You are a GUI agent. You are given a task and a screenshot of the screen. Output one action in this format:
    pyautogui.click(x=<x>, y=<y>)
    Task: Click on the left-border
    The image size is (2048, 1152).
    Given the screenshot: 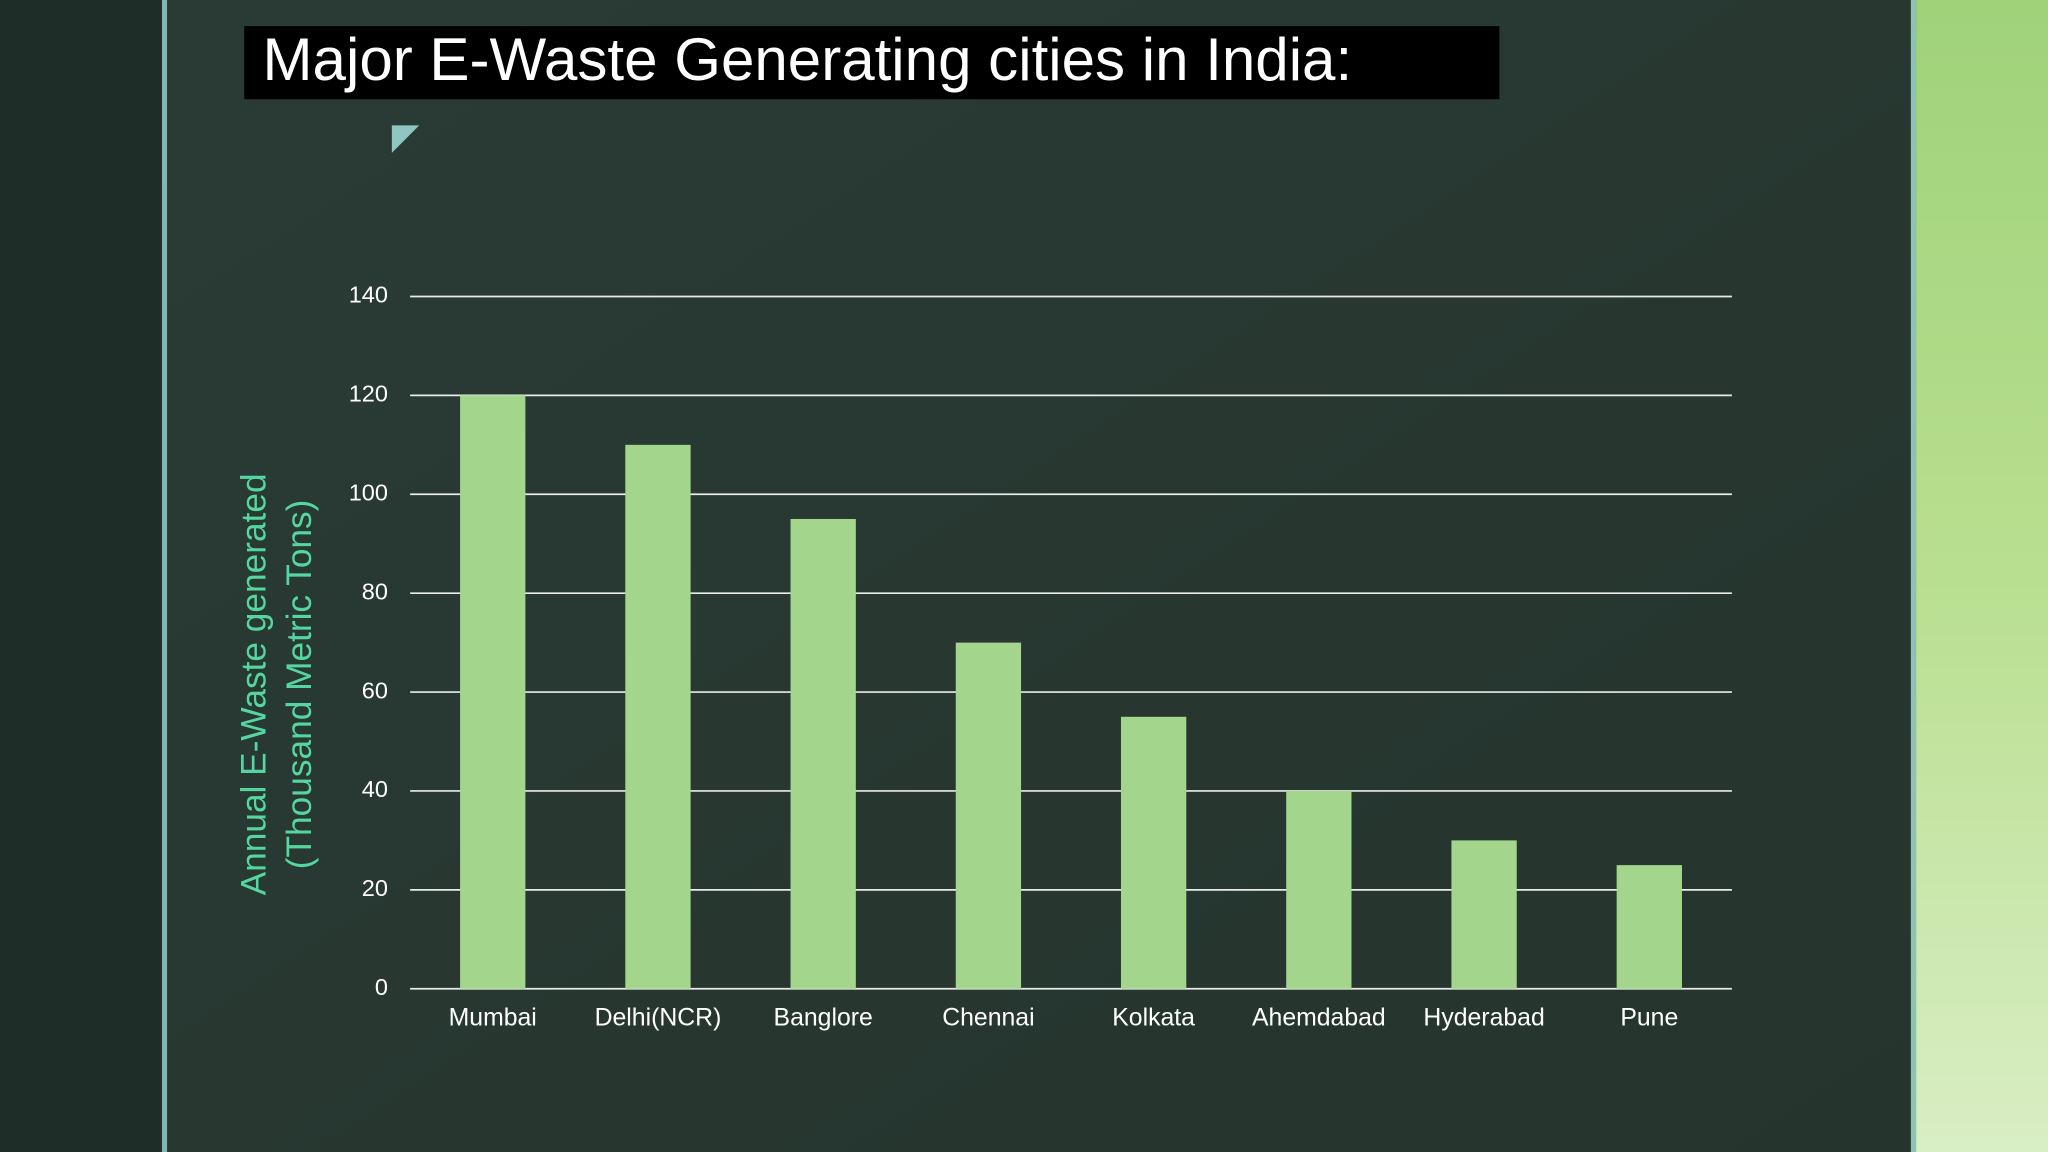 What is the action you would take?
    pyautogui.click(x=164, y=576)
    